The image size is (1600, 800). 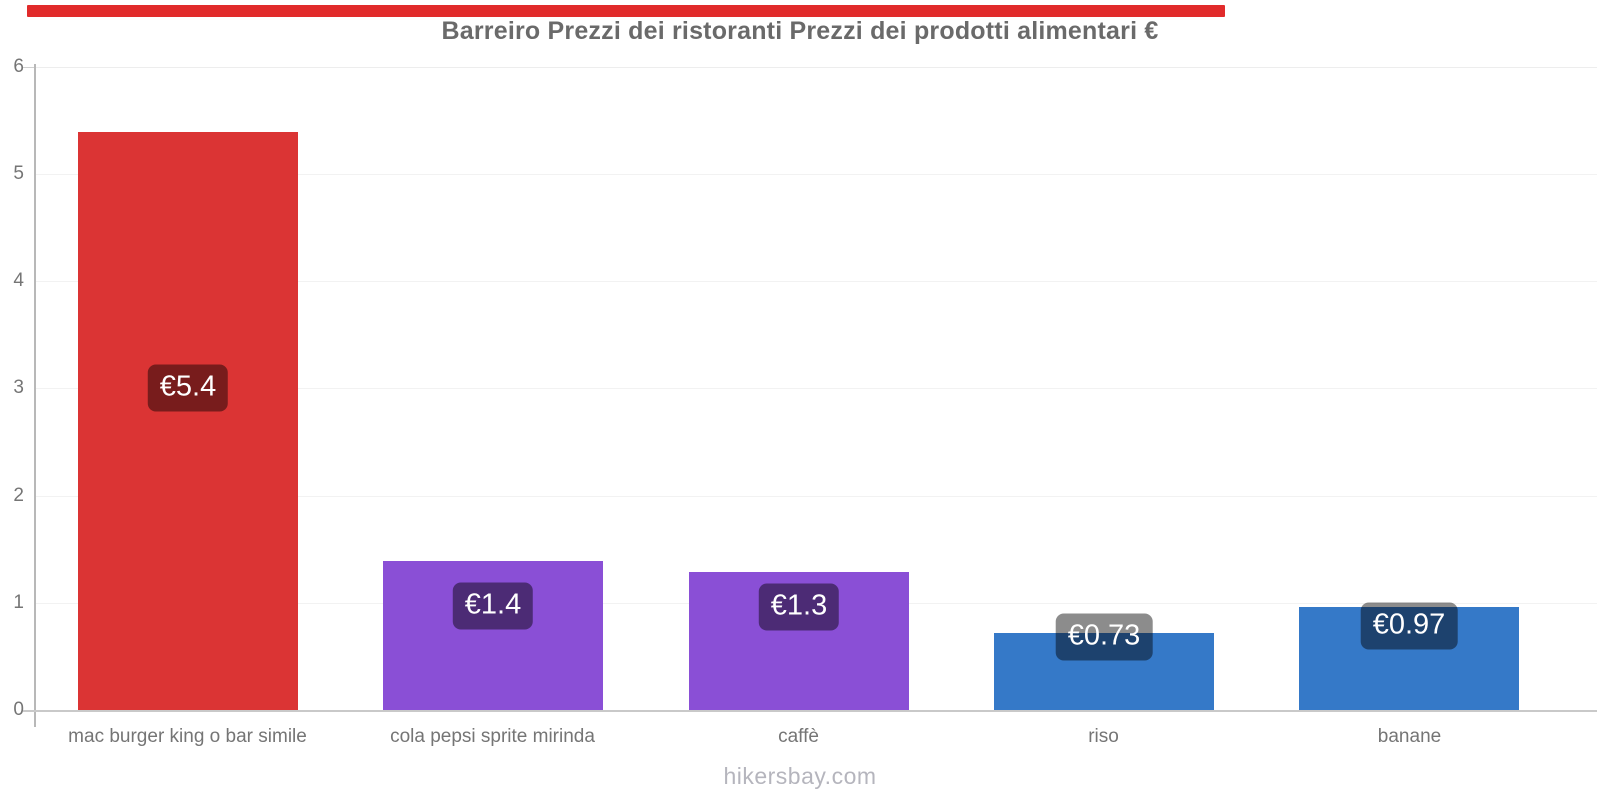 What do you see at coordinates (18, 495) in the screenshot?
I see `y-axis-tick-label: 2` at bounding box center [18, 495].